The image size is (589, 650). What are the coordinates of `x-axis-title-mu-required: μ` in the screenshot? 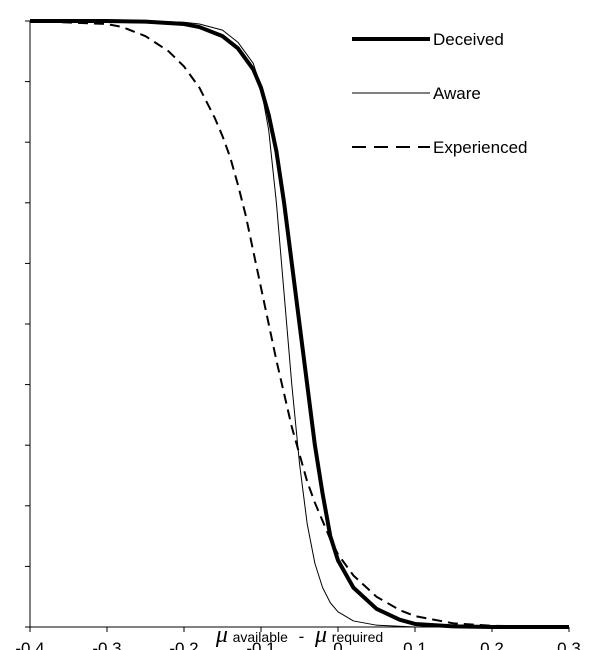 It's located at (320, 635).